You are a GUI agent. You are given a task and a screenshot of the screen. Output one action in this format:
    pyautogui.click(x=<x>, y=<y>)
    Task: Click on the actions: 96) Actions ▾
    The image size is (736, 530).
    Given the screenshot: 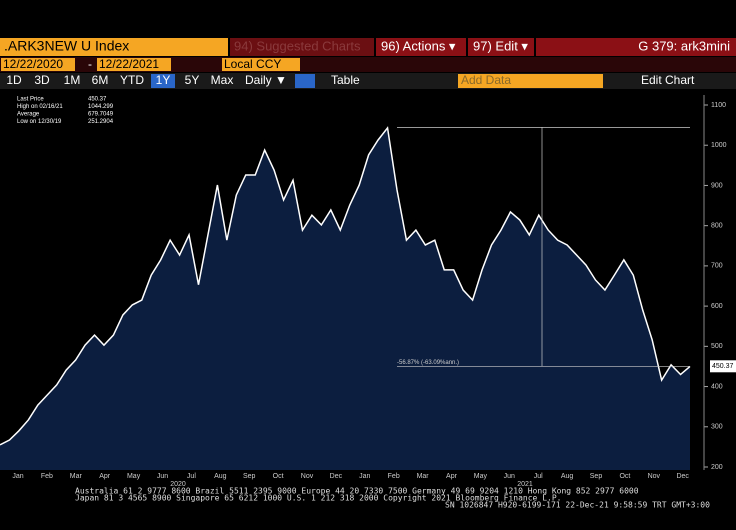 What is the action you would take?
    pyautogui.click(x=418, y=45)
    